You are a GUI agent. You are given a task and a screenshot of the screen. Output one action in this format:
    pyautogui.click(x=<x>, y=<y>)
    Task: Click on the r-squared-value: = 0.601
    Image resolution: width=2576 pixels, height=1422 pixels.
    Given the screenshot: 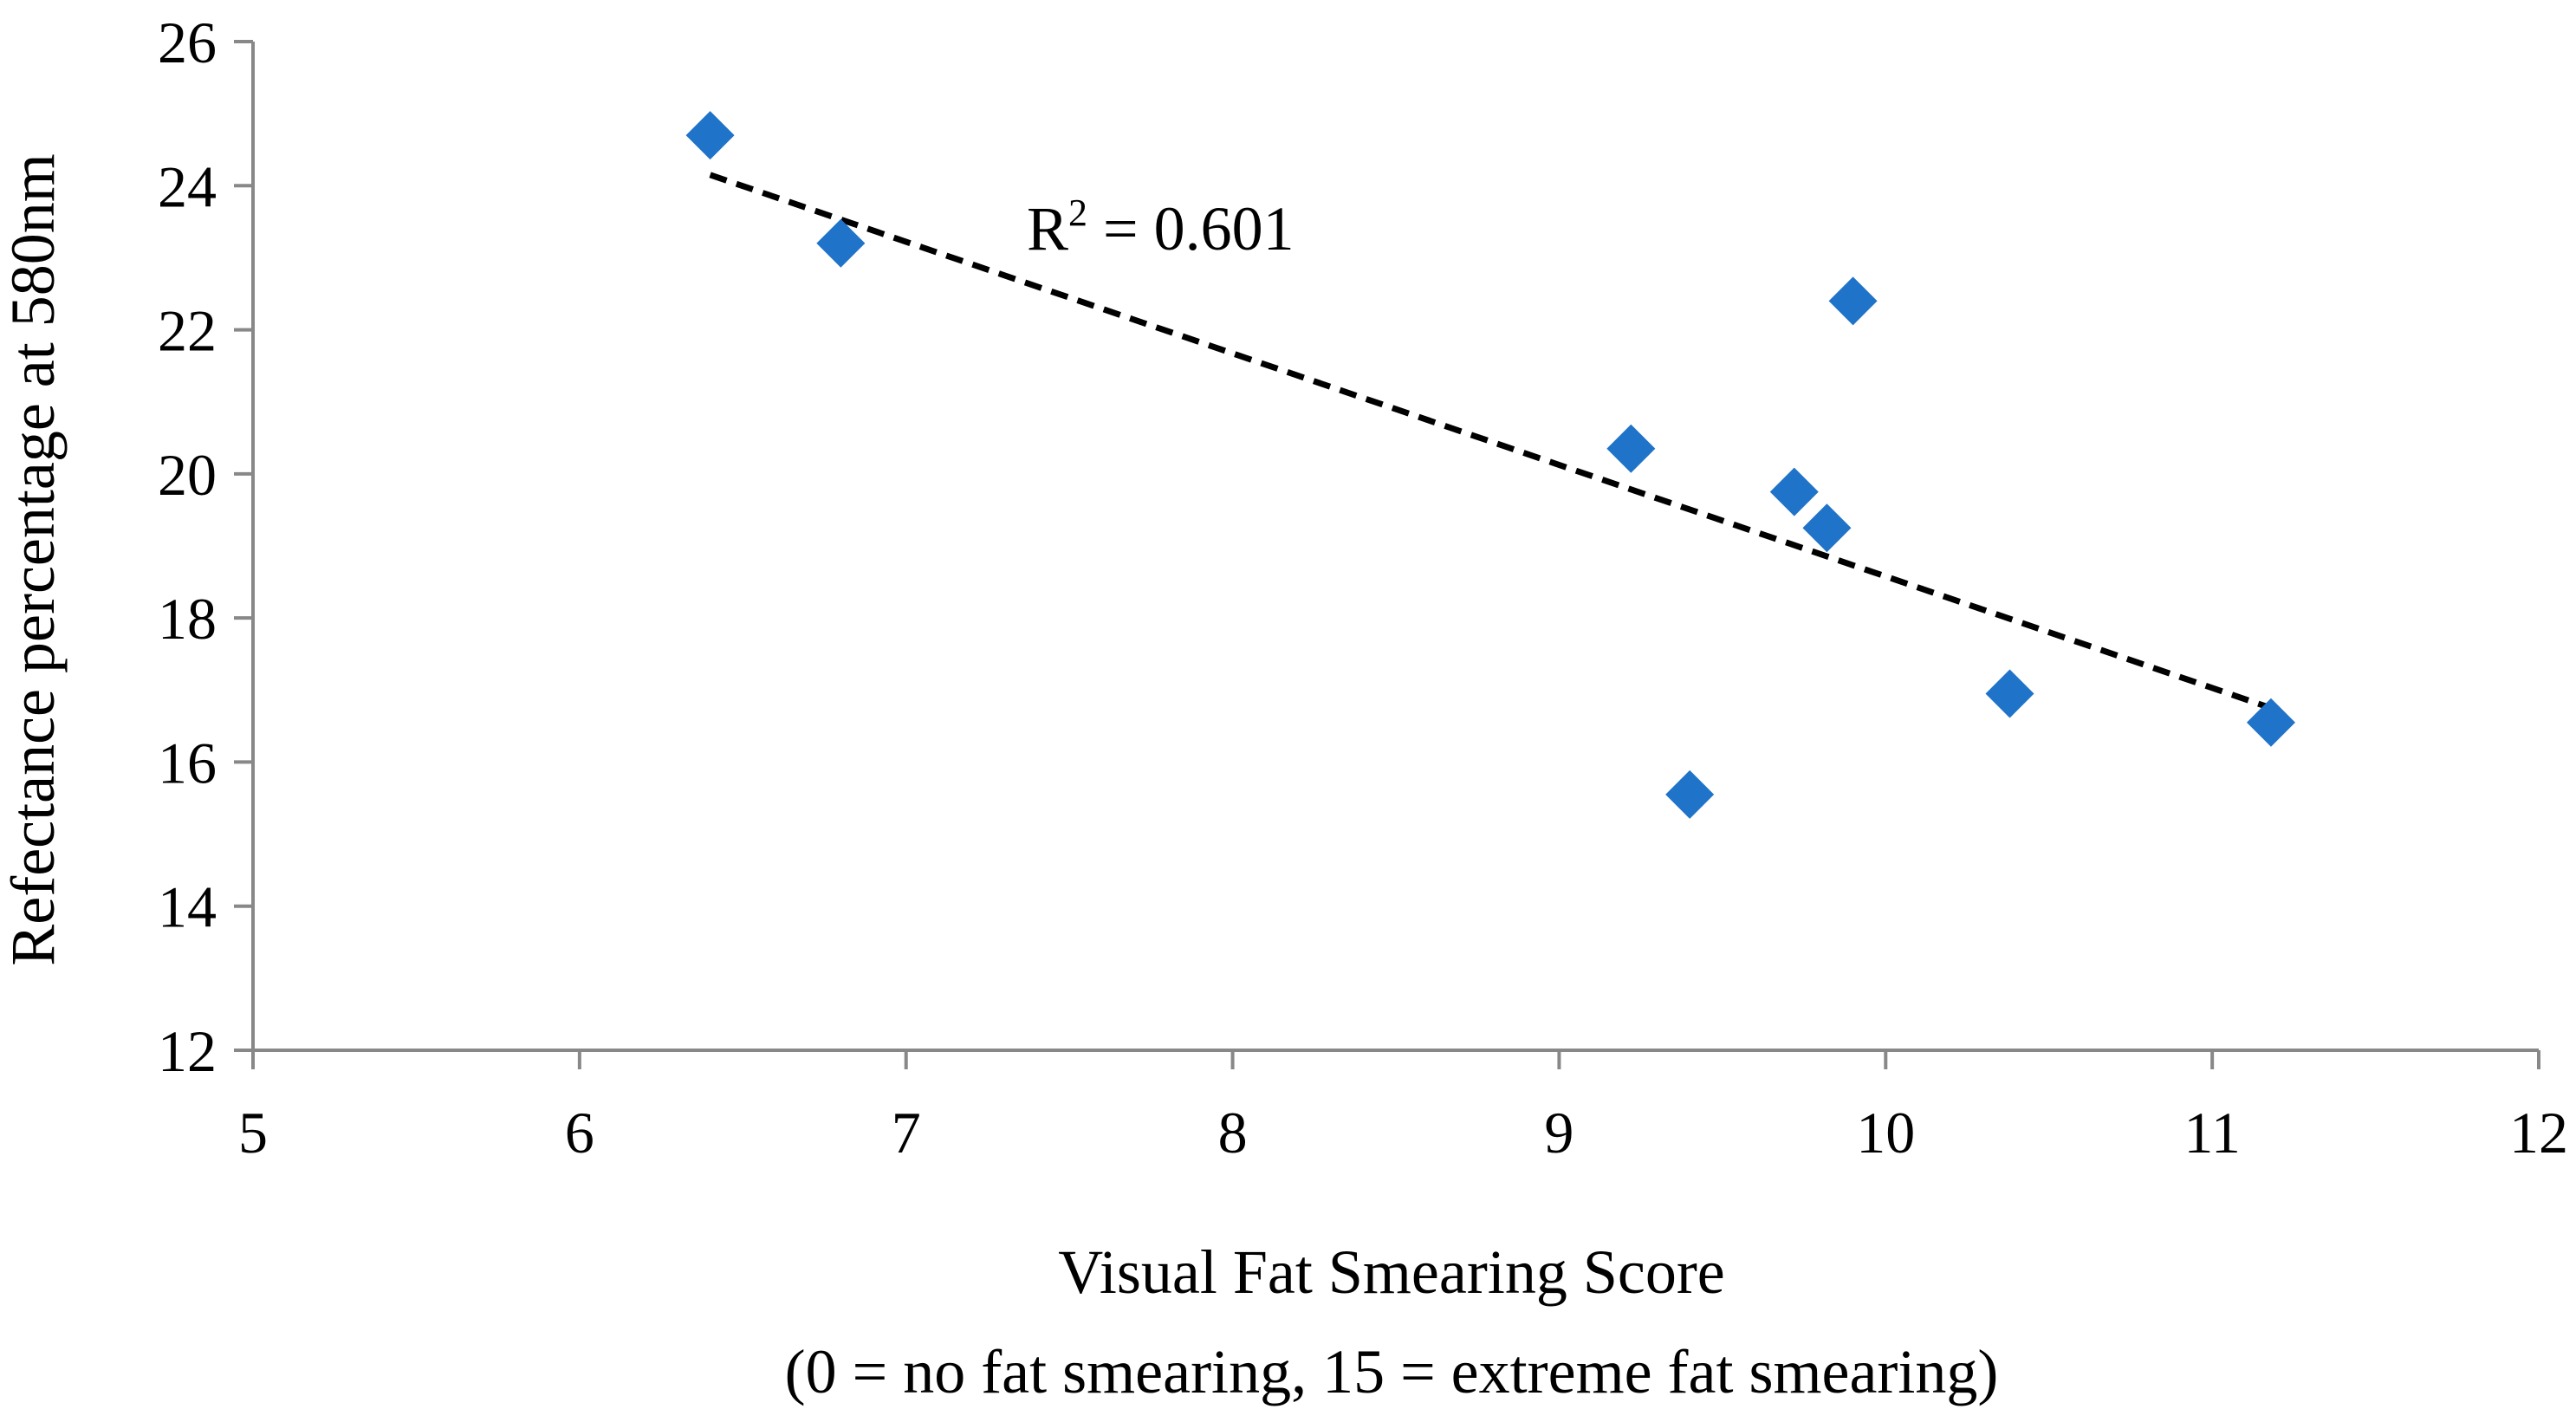 What is the action you would take?
    pyautogui.click(x=1190, y=229)
    